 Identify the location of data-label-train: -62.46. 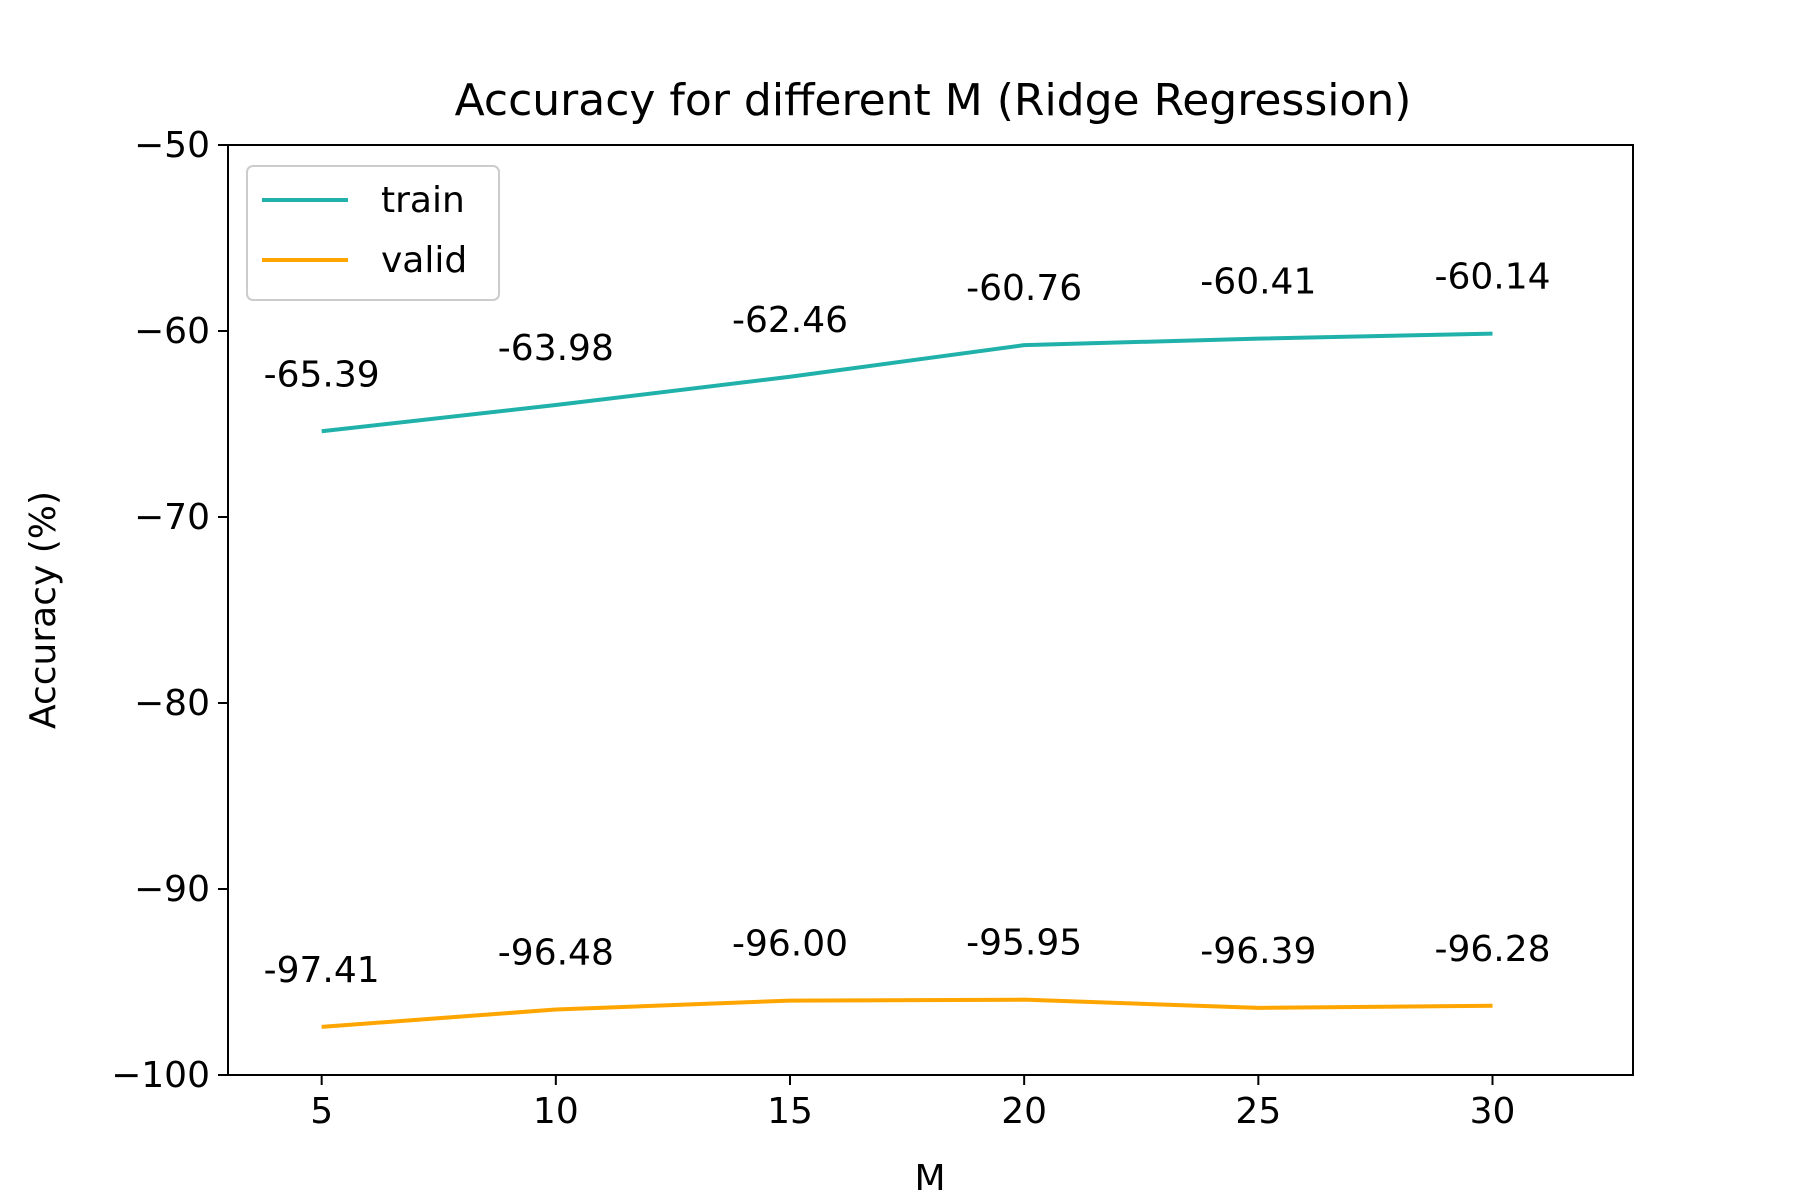
(790, 320).